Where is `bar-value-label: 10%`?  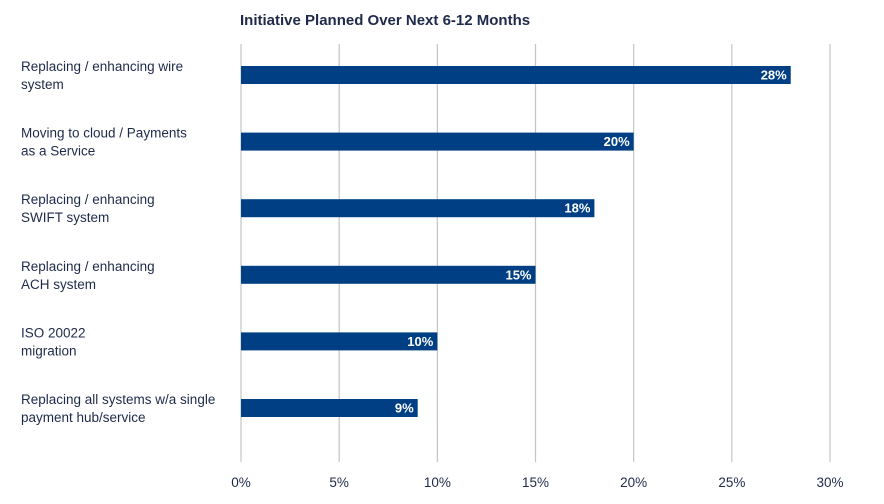 bar-value-label: 10% is located at coordinates (420, 341).